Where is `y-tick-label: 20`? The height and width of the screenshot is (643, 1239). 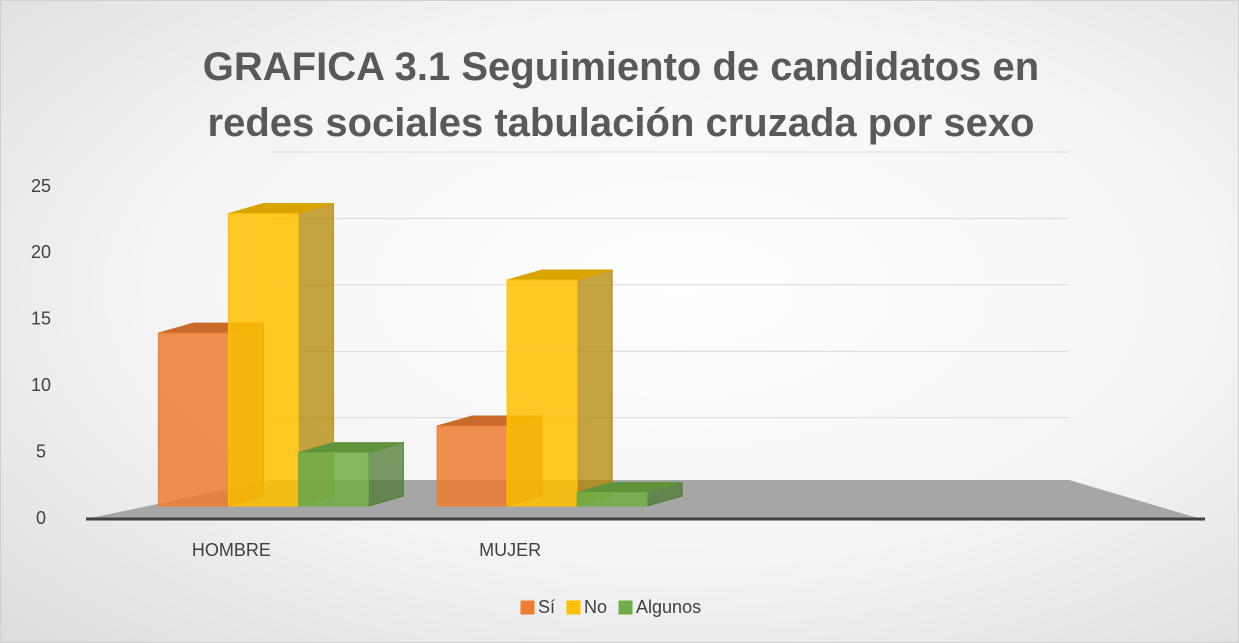
y-tick-label: 20 is located at coordinates (41, 252).